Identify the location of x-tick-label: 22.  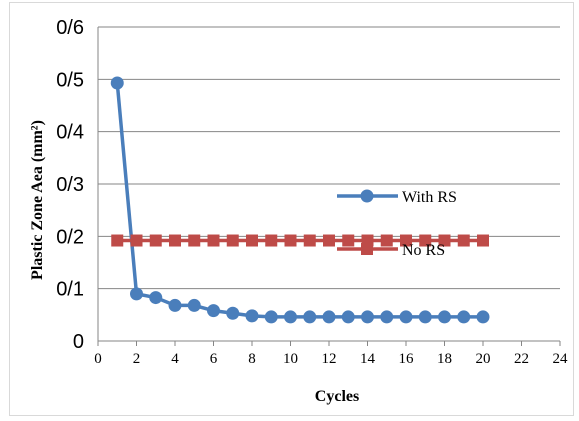
(521, 359).